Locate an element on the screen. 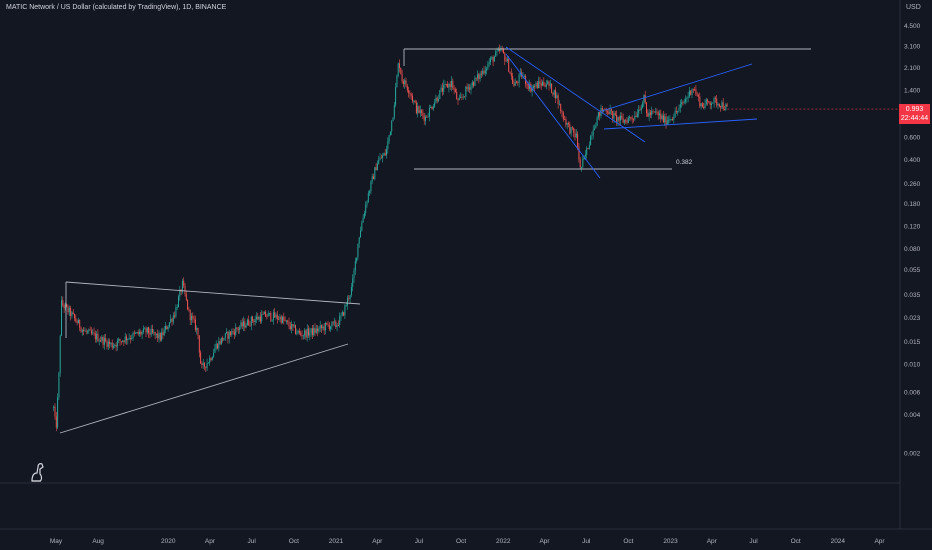  last-price-tag: 0.993 22:44:44 is located at coordinates (914, 114).